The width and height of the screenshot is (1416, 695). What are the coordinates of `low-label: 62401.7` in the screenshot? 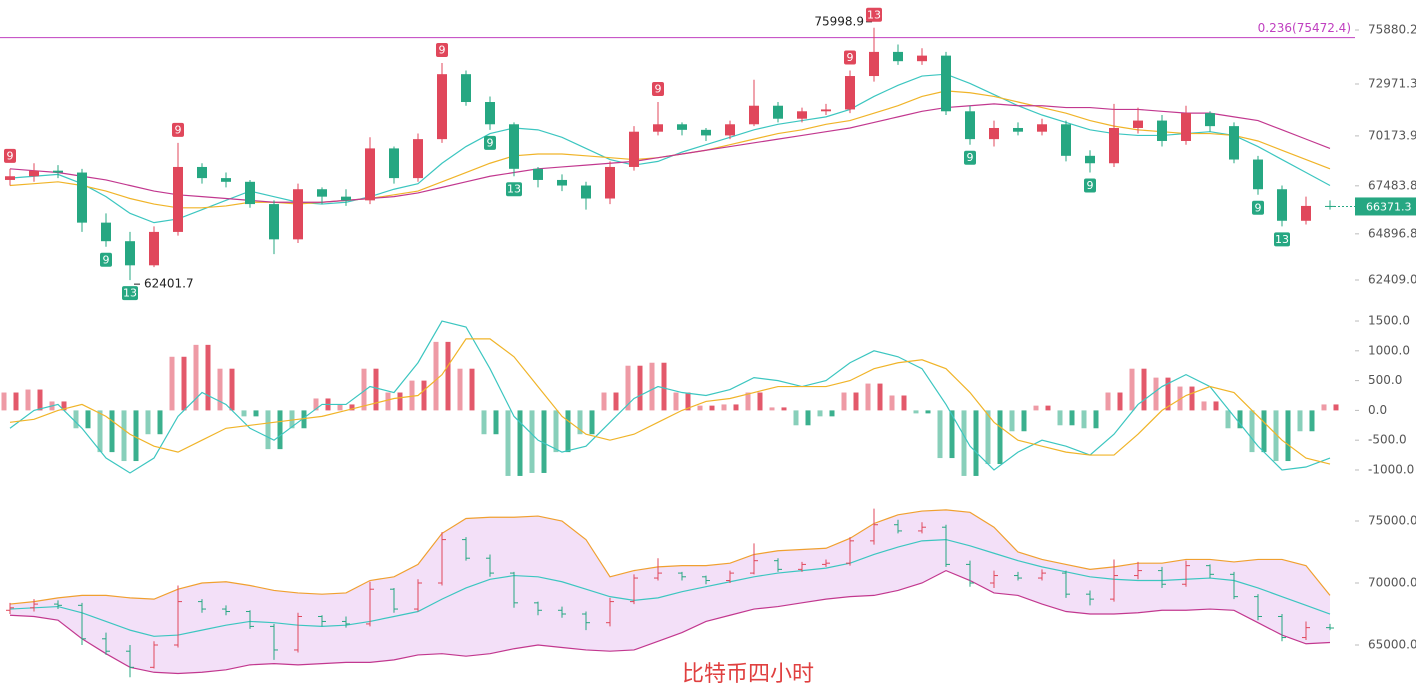 It's located at (169, 284).